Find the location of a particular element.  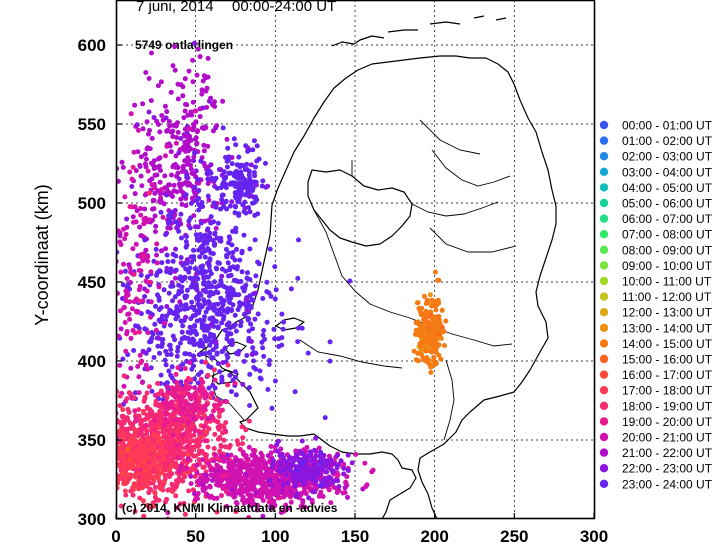

x-tick-label: 150 is located at coordinates (355, 536).